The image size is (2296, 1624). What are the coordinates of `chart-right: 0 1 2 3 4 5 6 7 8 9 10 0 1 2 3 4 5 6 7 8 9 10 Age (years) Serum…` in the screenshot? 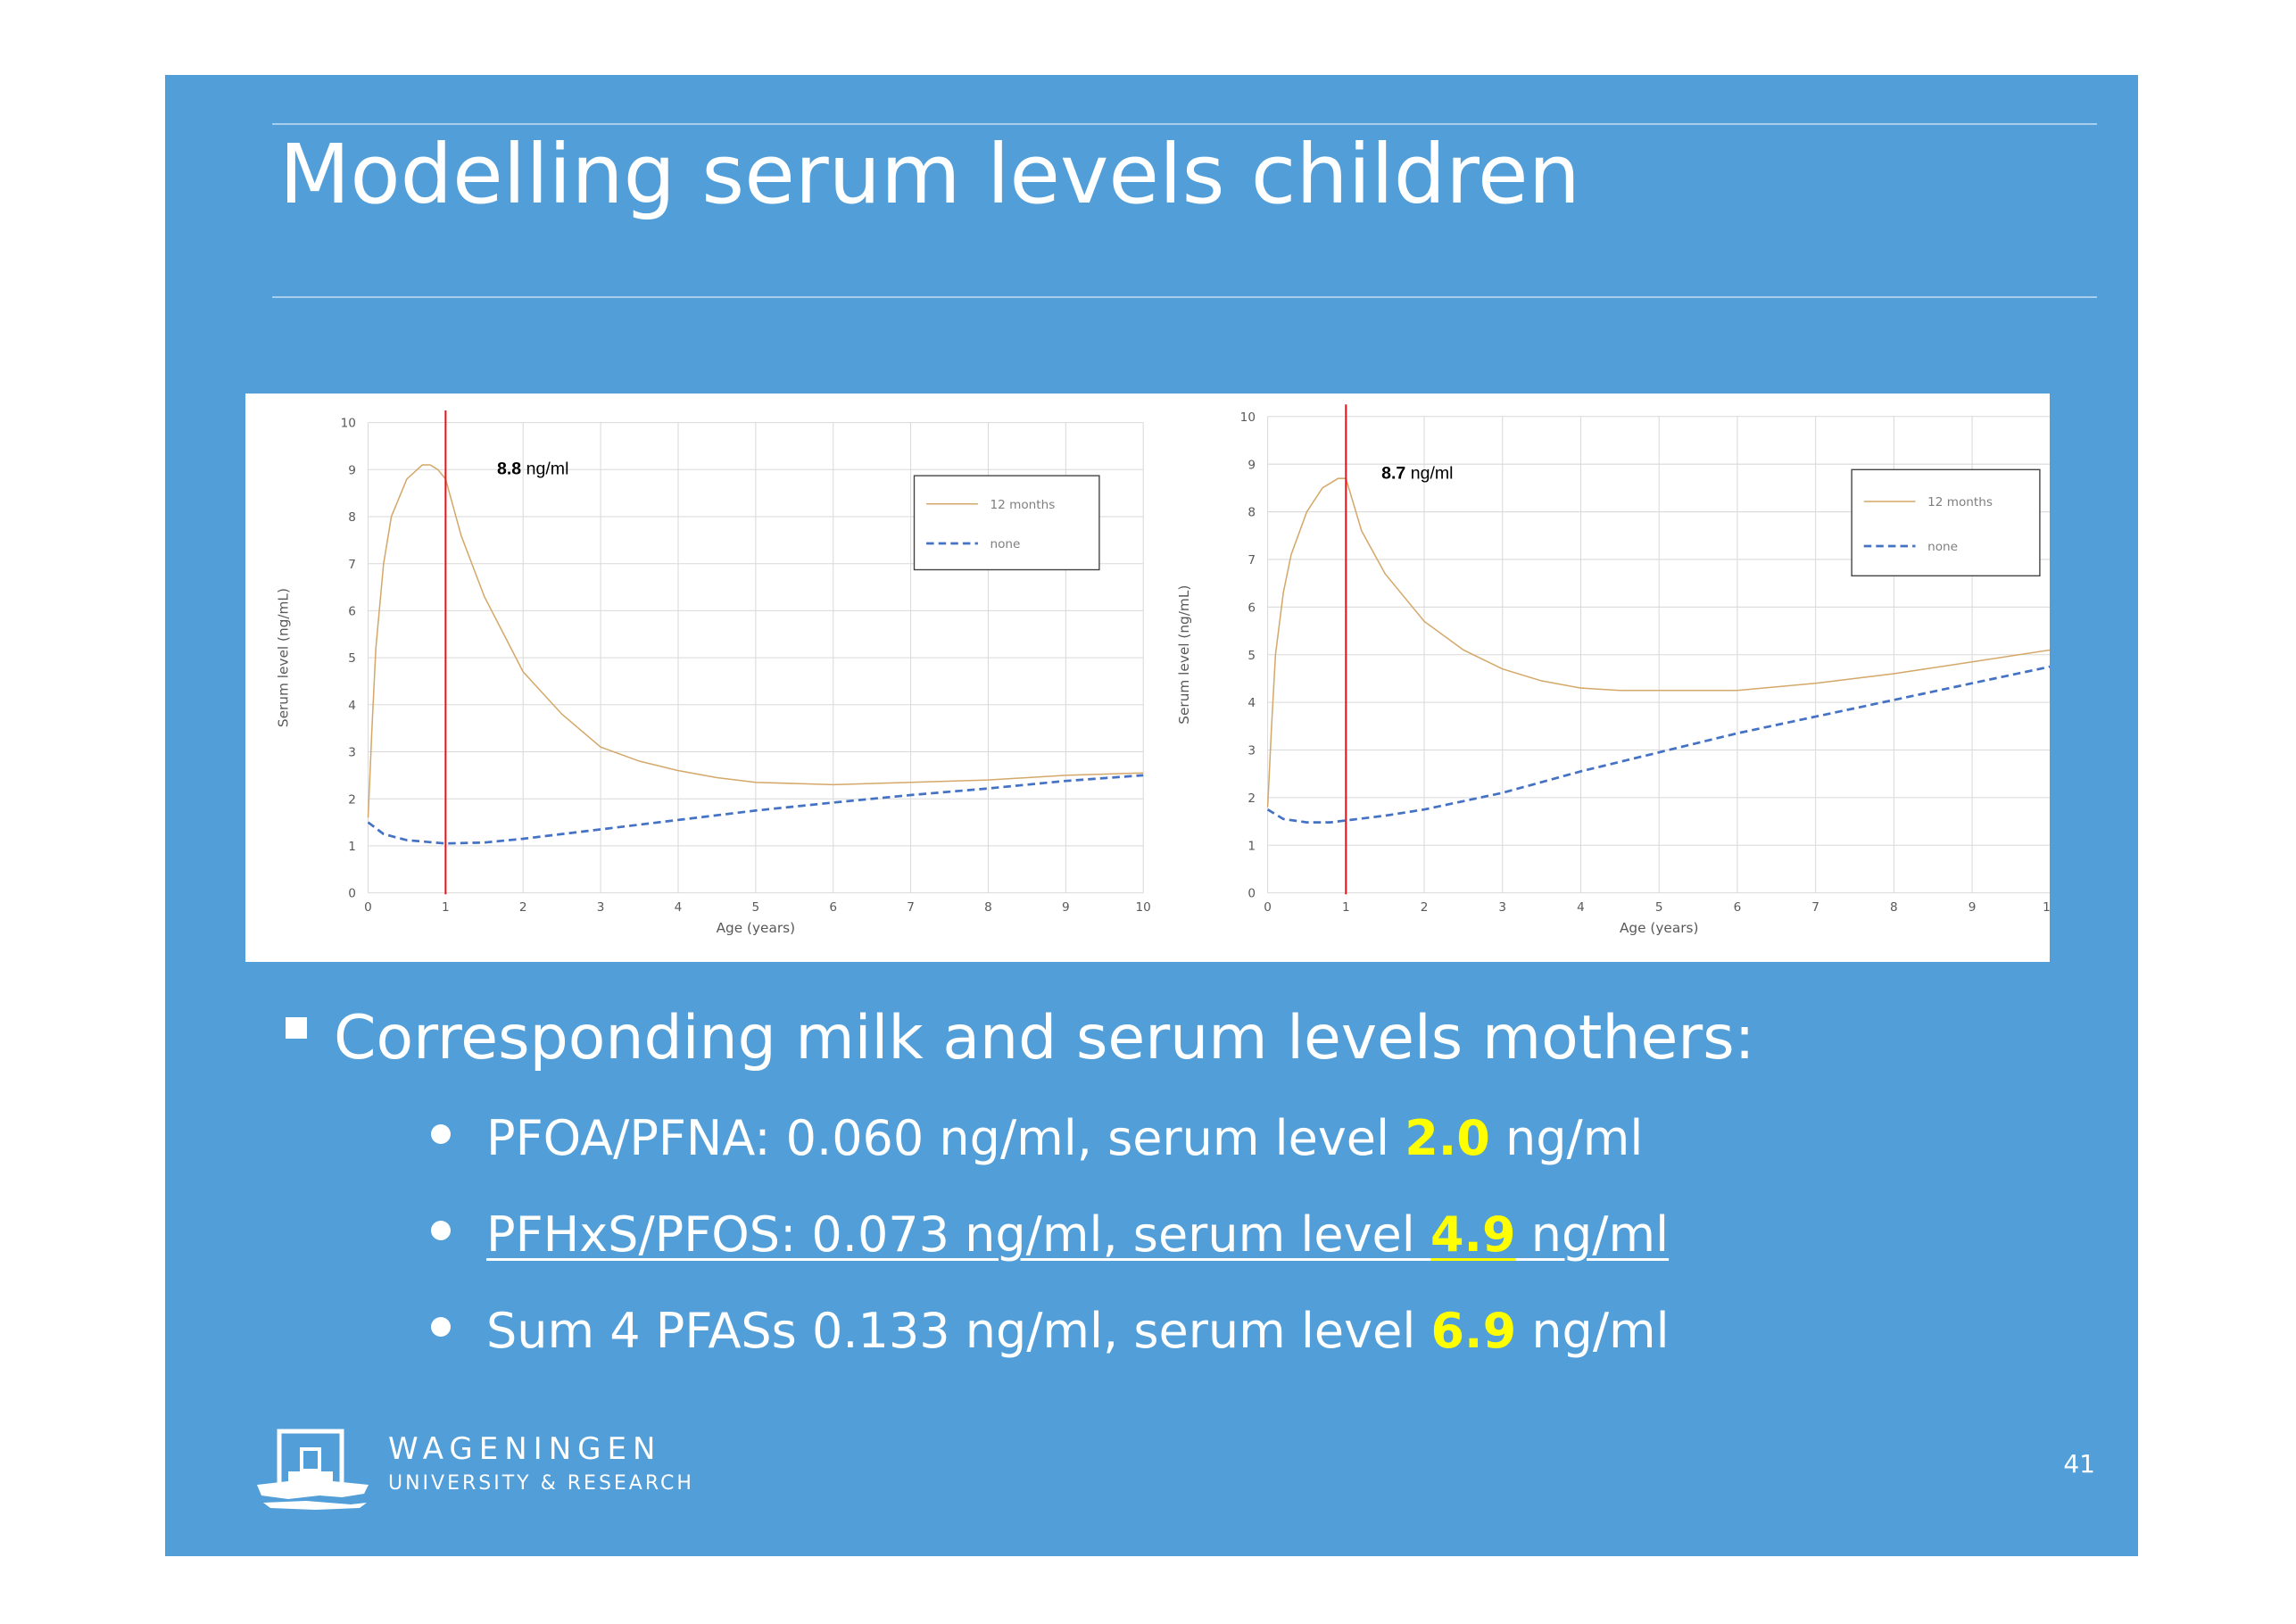 It's located at (1605, 678).